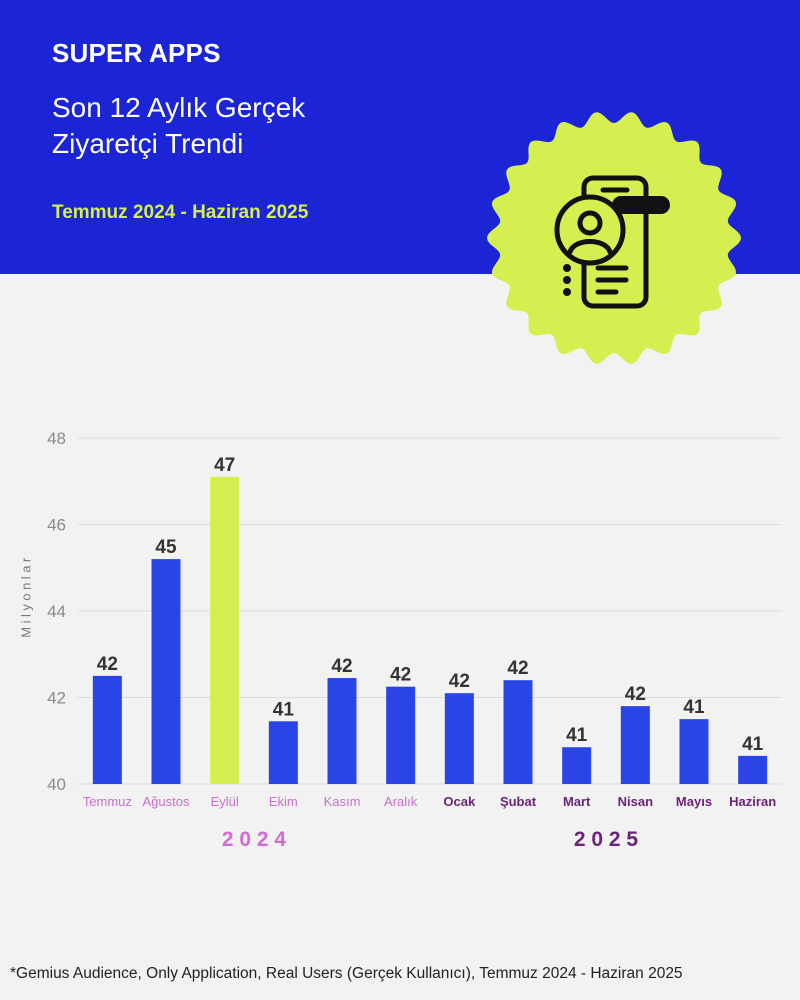 Image resolution: width=800 pixels, height=1000 pixels. What do you see at coordinates (224, 465) in the screenshot?
I see `data-label: 47` at bounding box center [224, 465].